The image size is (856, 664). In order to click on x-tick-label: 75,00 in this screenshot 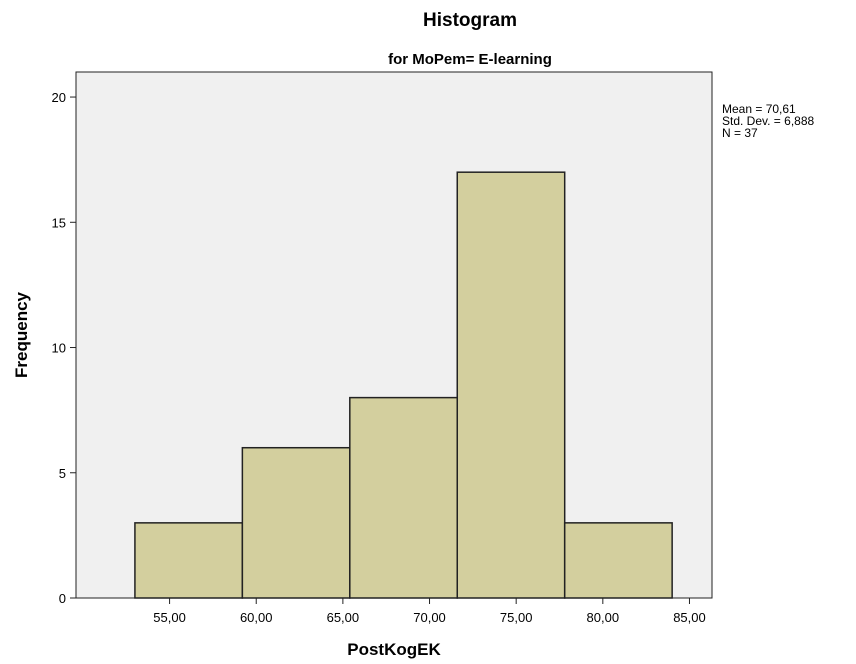, I will do `click(516, 617)`.